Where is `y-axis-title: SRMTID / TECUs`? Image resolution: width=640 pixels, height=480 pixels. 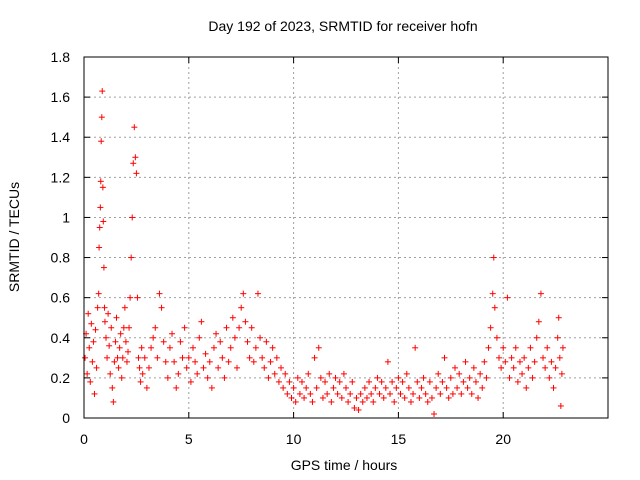
y-axis-title: SRMTID / TECUs is located at coordinates (14, 237).